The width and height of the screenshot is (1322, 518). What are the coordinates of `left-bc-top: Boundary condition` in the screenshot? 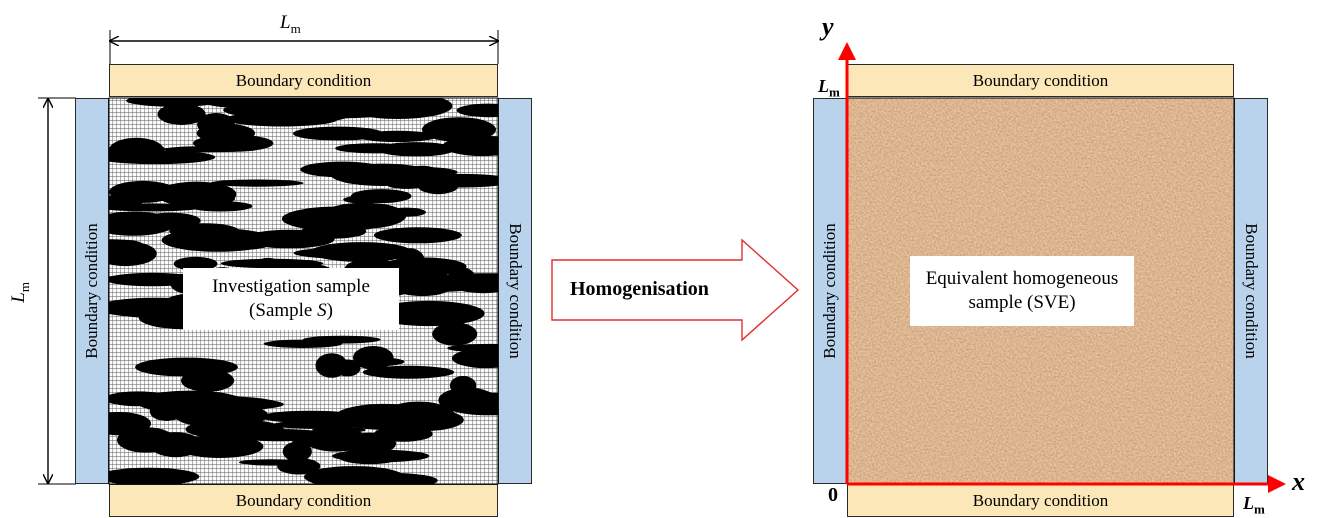 It's located at (303, 80).